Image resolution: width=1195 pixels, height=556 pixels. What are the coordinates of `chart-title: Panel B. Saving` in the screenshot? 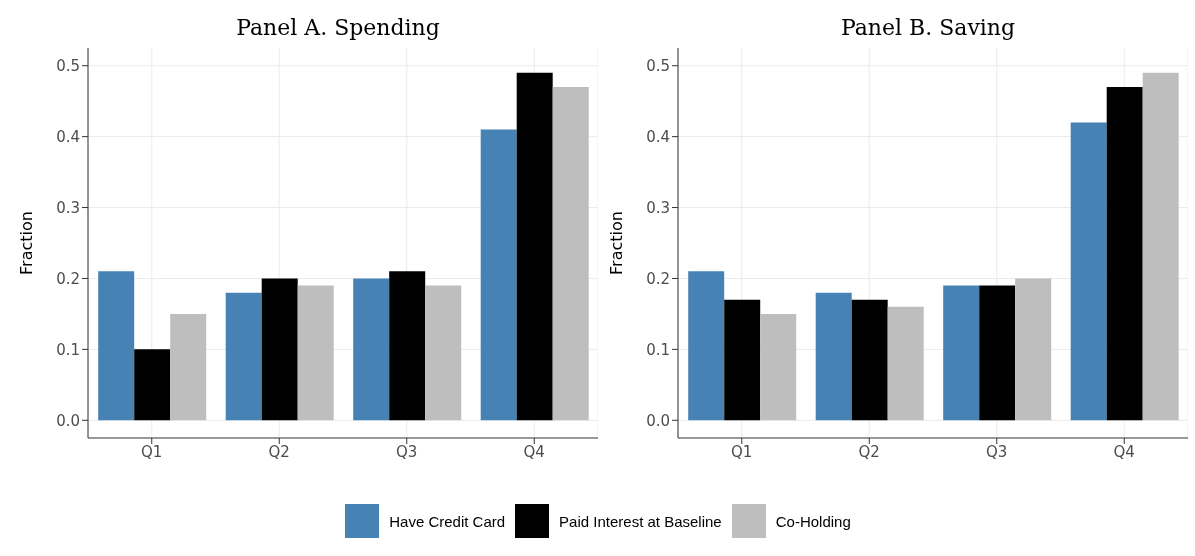 It's located at (928, 28).